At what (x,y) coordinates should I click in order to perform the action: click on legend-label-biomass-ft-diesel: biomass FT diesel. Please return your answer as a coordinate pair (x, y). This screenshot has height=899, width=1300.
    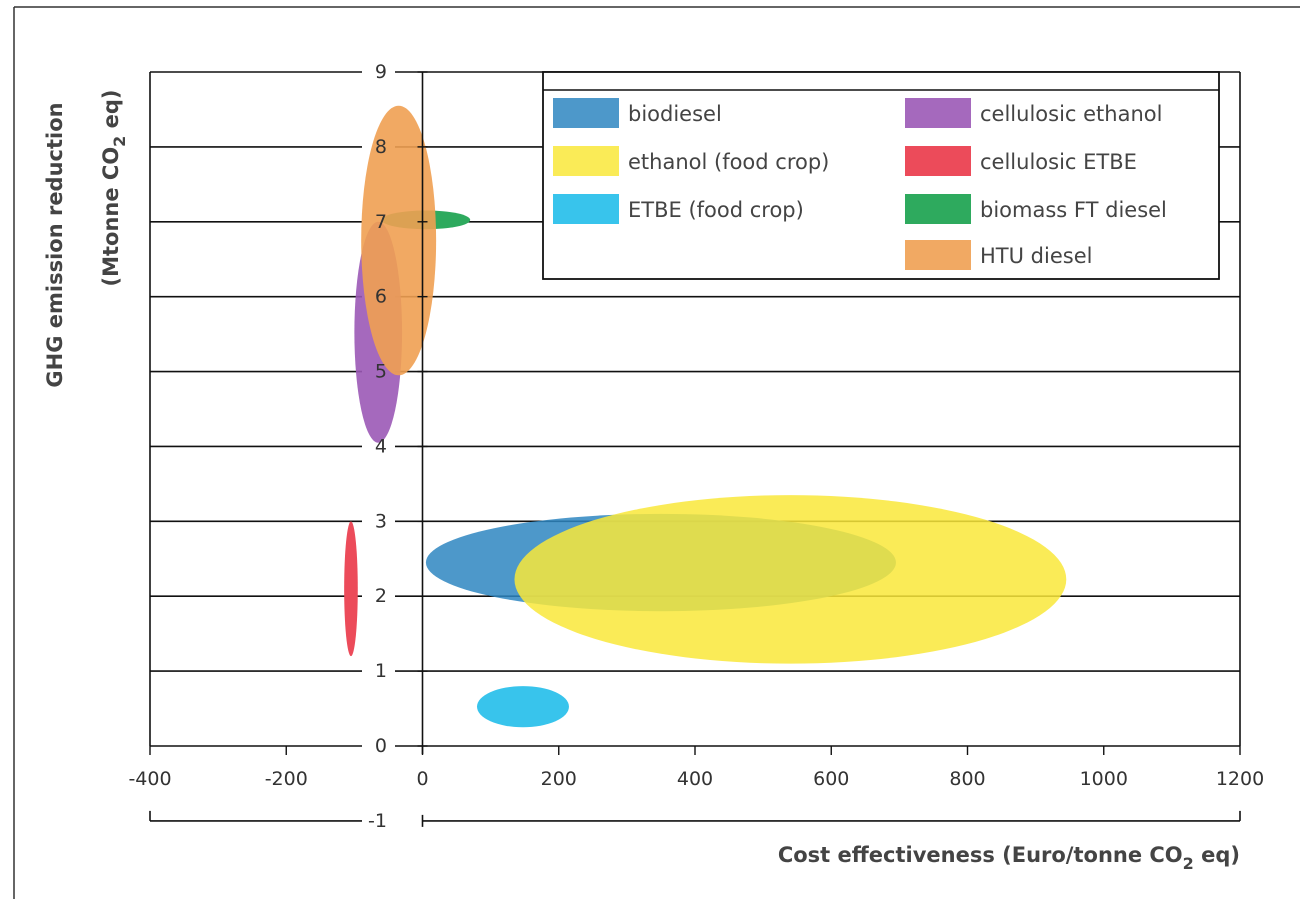
    Looking at the image, I should click on (1073, 210).